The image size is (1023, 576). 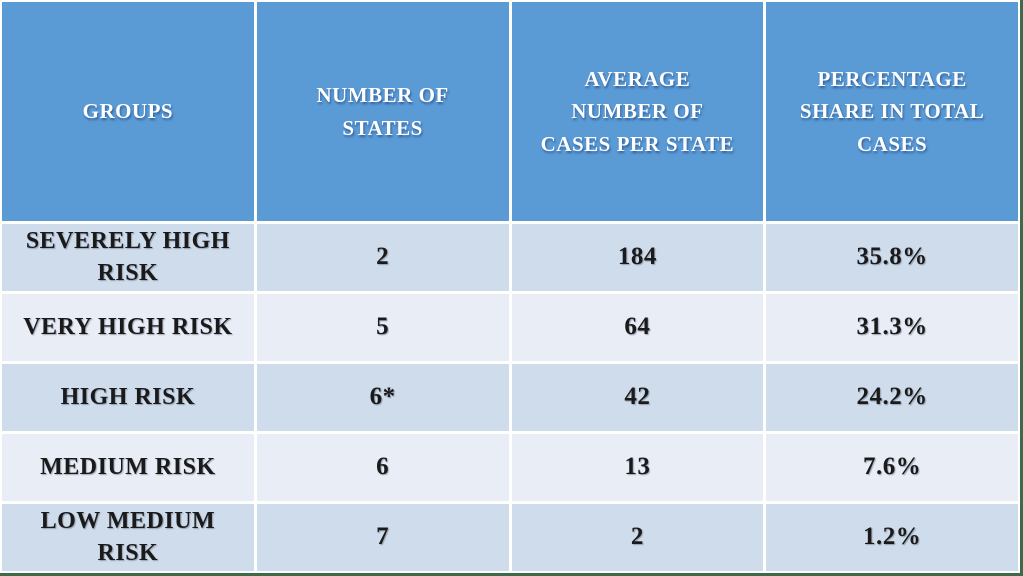 What do you see at coordinates (382, 537) in the screenshot?
I see `cell-states: 7` at bounding box center [382, 537].